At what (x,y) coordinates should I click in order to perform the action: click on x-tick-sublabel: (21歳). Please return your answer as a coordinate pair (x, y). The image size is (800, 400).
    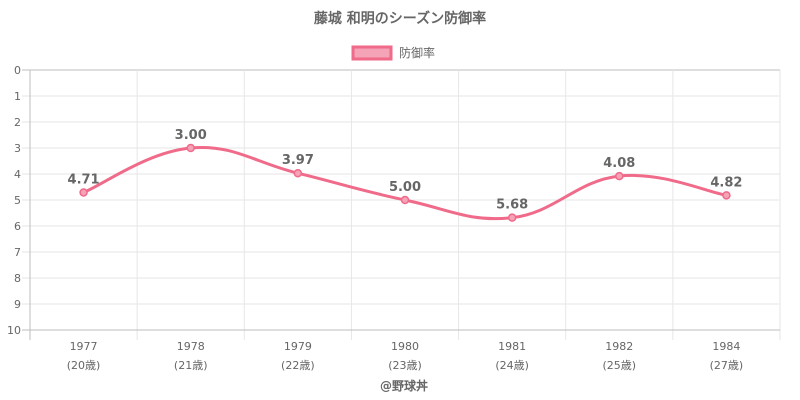
    Looking at the image, I should click on (191, 365).